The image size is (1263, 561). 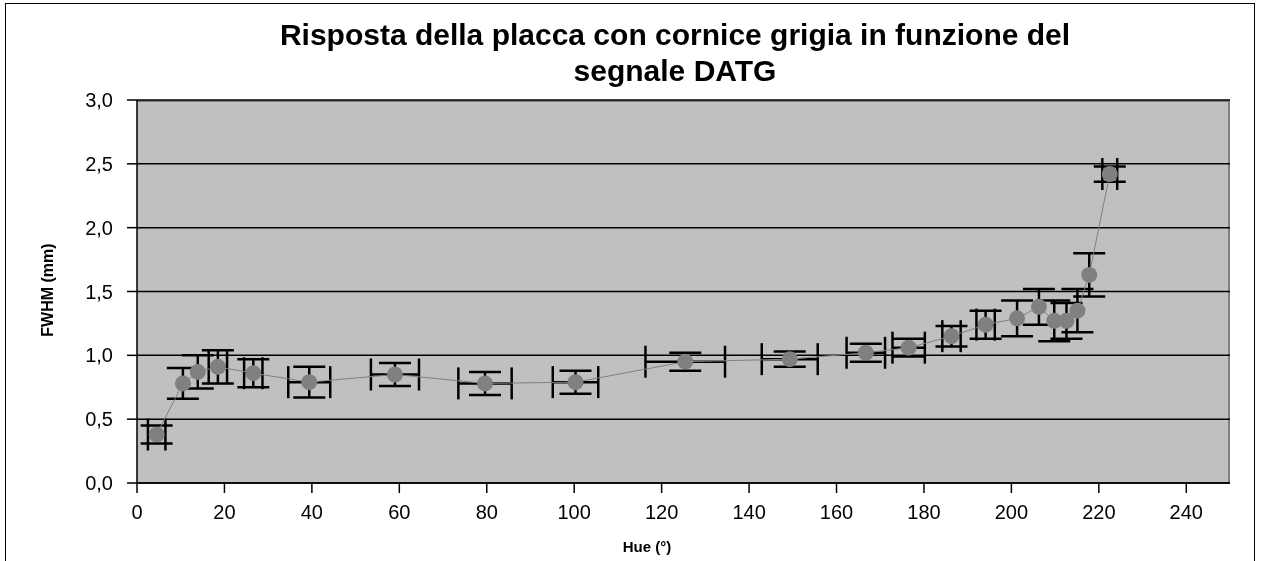 What do you see at coordinates (99, 291) in the screenshot?
I see `y-tick-label: 1,5` at bounding box center [99, 291].